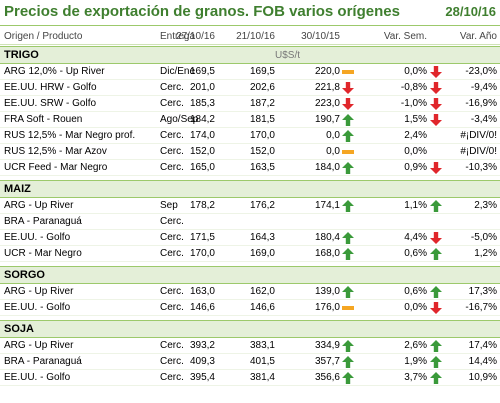 Image resolution: width=500 pixels, height=403 pixels. I want to click on price-date-1: 201,0, so click(202, 87).